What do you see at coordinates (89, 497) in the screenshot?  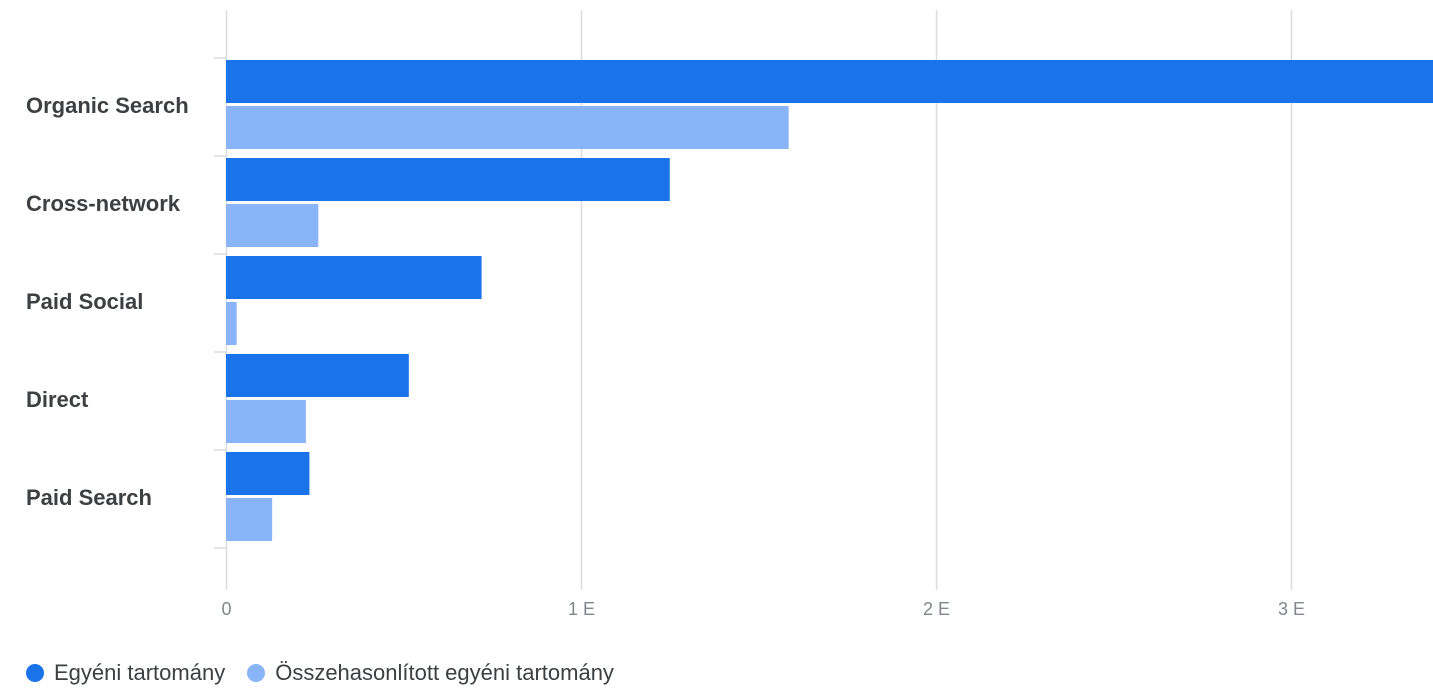 I see `category-label-4: Paid Search` at bounding box center [89, 497].